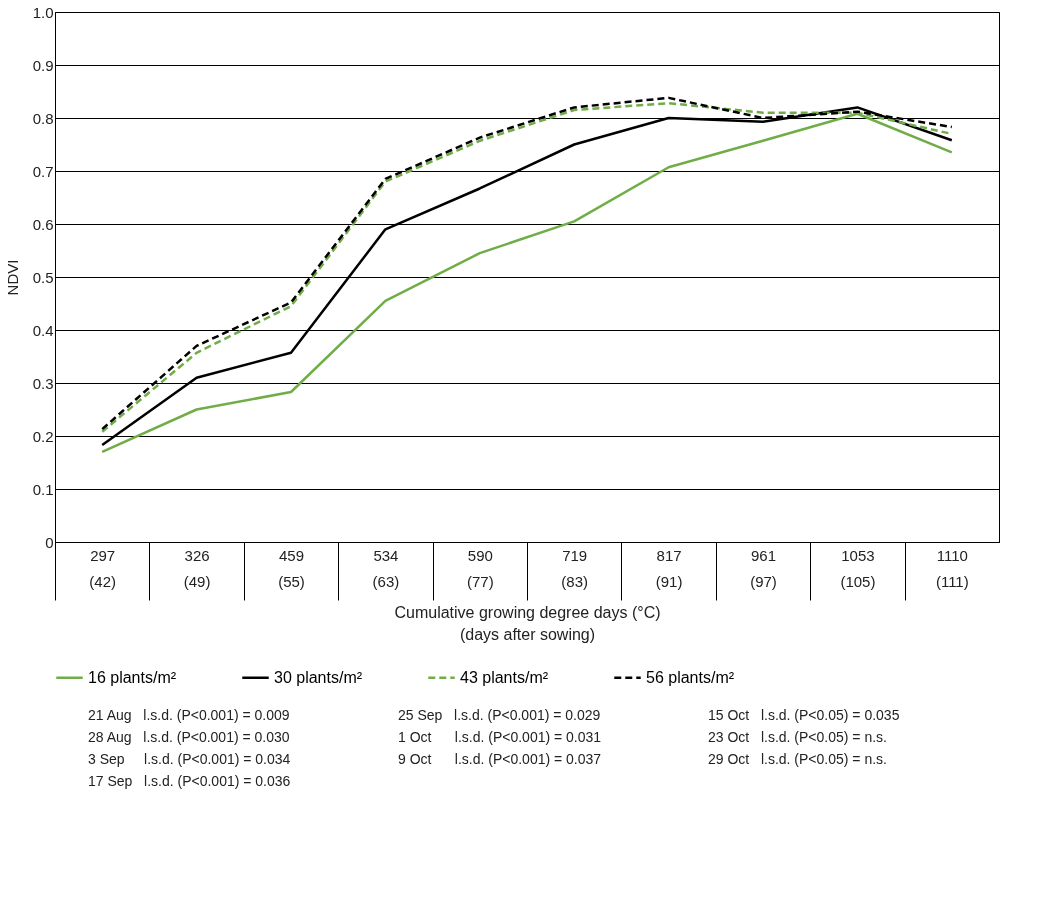  What do you see at coordinates (43, 436) in the screenshot?
I see `y-tick-label: 0.2` at bounding box center [43, 436].